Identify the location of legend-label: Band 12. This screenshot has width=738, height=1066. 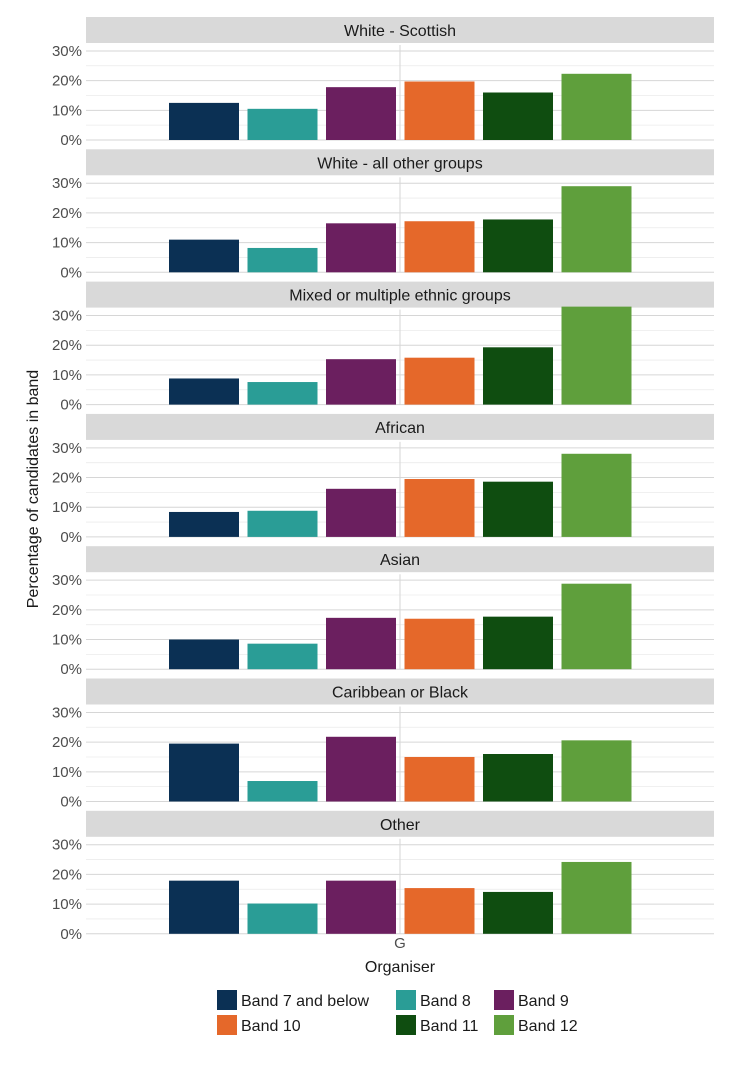
(548, 1026).